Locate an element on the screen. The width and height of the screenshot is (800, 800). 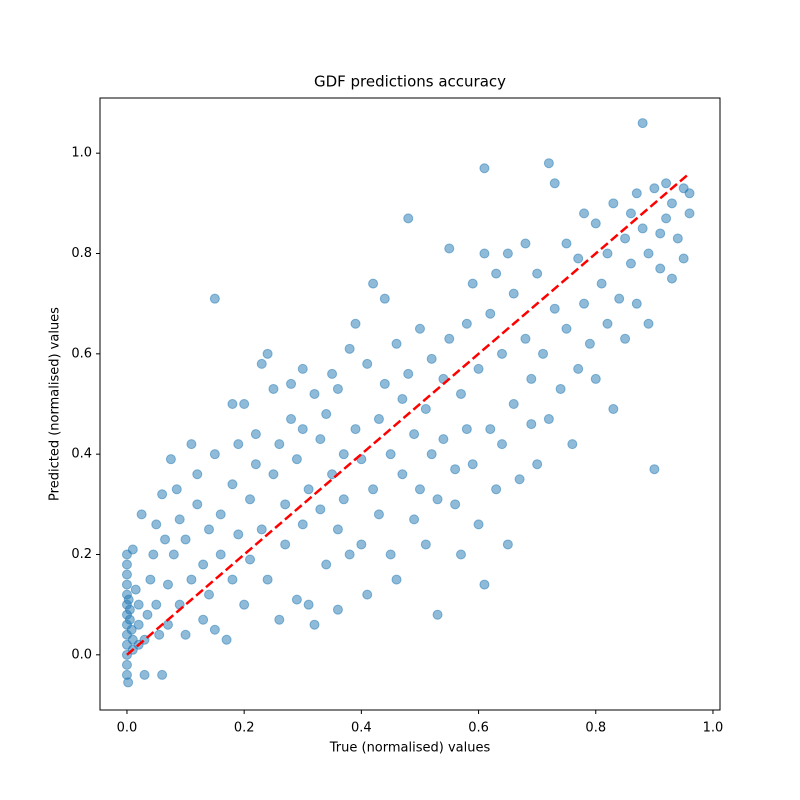
y-tick-label: 0.8 is located at coordinates (81, 253).